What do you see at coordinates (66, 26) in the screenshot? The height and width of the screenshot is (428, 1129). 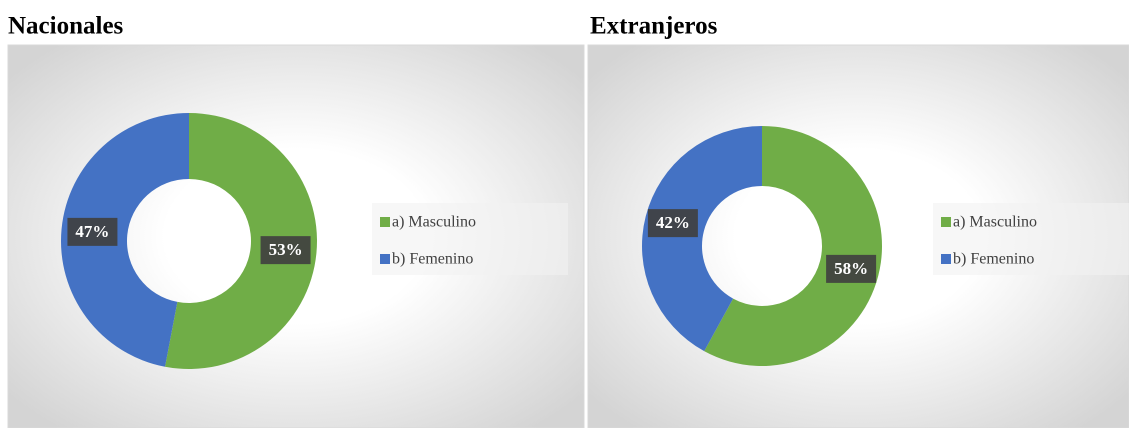 I see `chart-title: Nacionales` at bounding box center [66, 26].